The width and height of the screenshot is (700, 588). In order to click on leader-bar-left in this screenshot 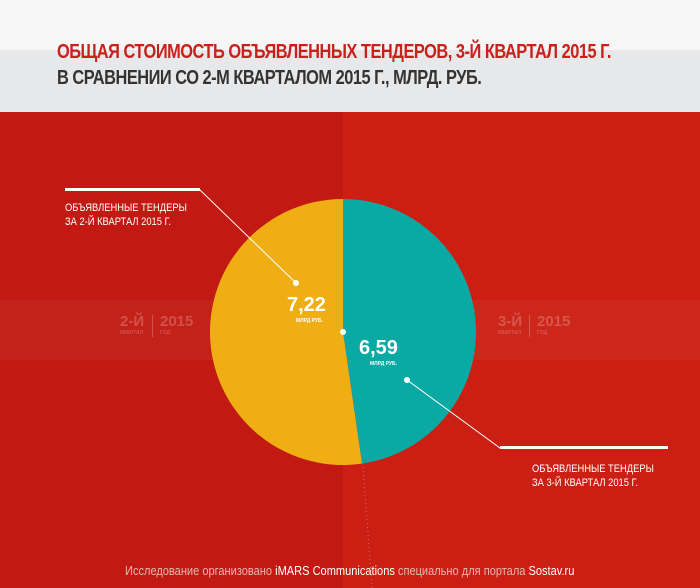, I will do `click(132, 189)`.